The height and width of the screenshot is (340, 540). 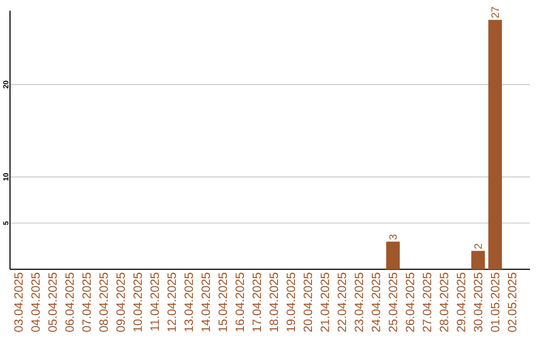 I want to click on x-tick-label: 30.04.2025, so click(x=478, y=302).